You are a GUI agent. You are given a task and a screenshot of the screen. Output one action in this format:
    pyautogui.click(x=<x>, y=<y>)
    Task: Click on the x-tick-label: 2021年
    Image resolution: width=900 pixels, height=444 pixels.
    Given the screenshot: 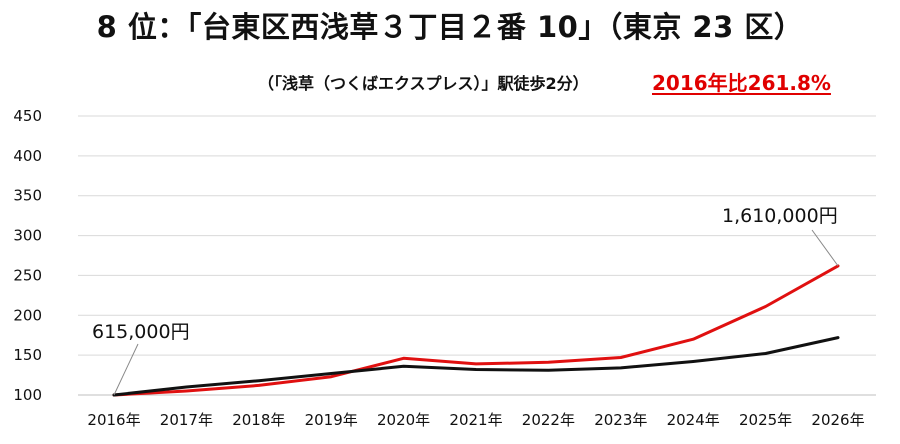 What is the action you would take?
    pyautogui.click(x=475, y=420)
    